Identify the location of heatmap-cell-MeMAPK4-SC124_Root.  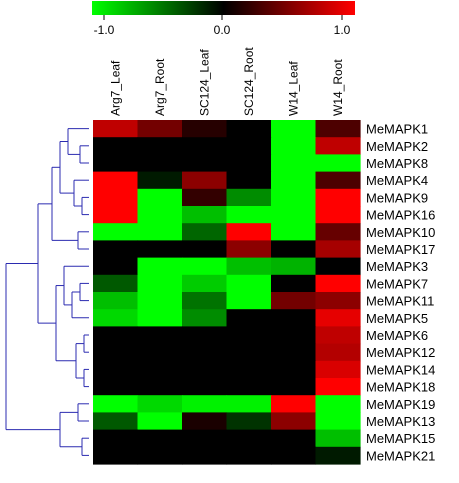
(249, 180).